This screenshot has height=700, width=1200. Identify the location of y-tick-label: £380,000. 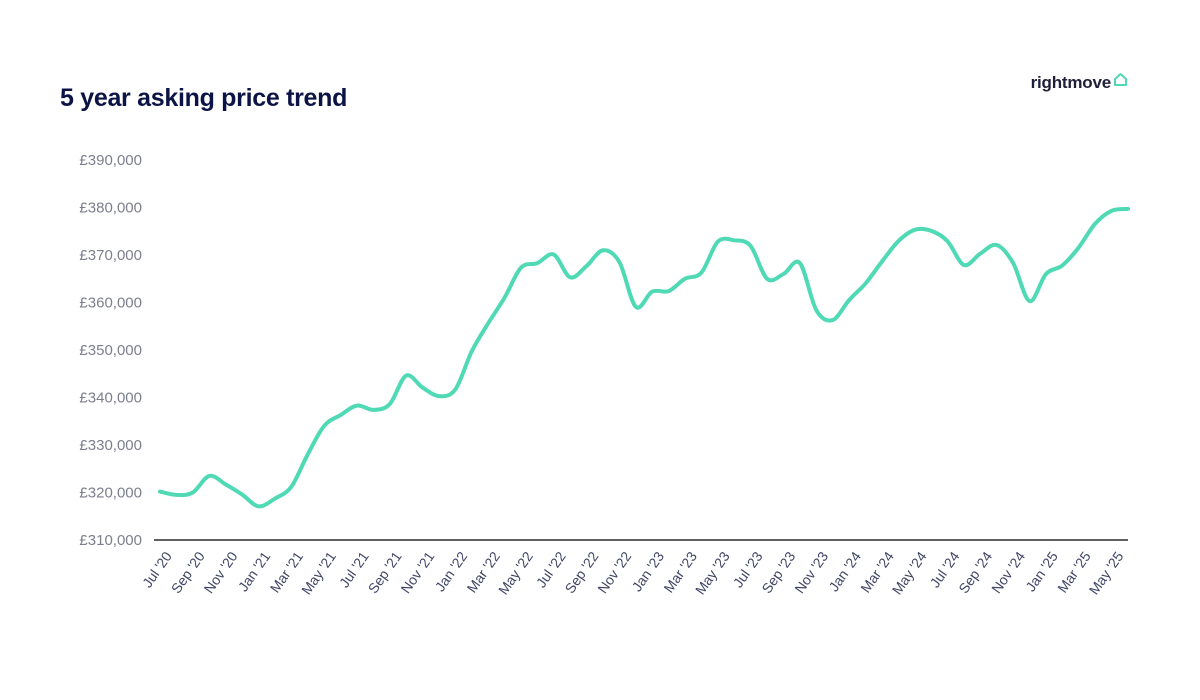
(110, 208).